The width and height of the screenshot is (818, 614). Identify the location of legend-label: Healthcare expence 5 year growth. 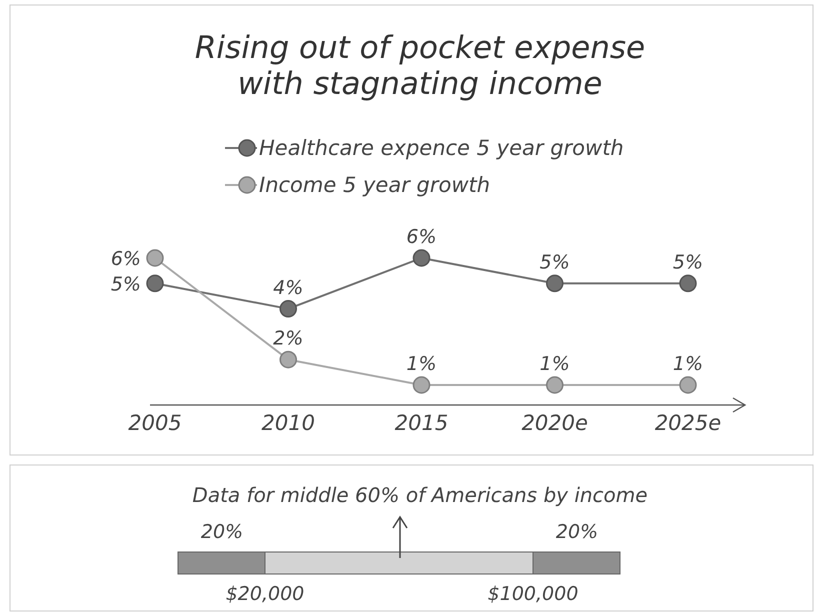
(441, 148).